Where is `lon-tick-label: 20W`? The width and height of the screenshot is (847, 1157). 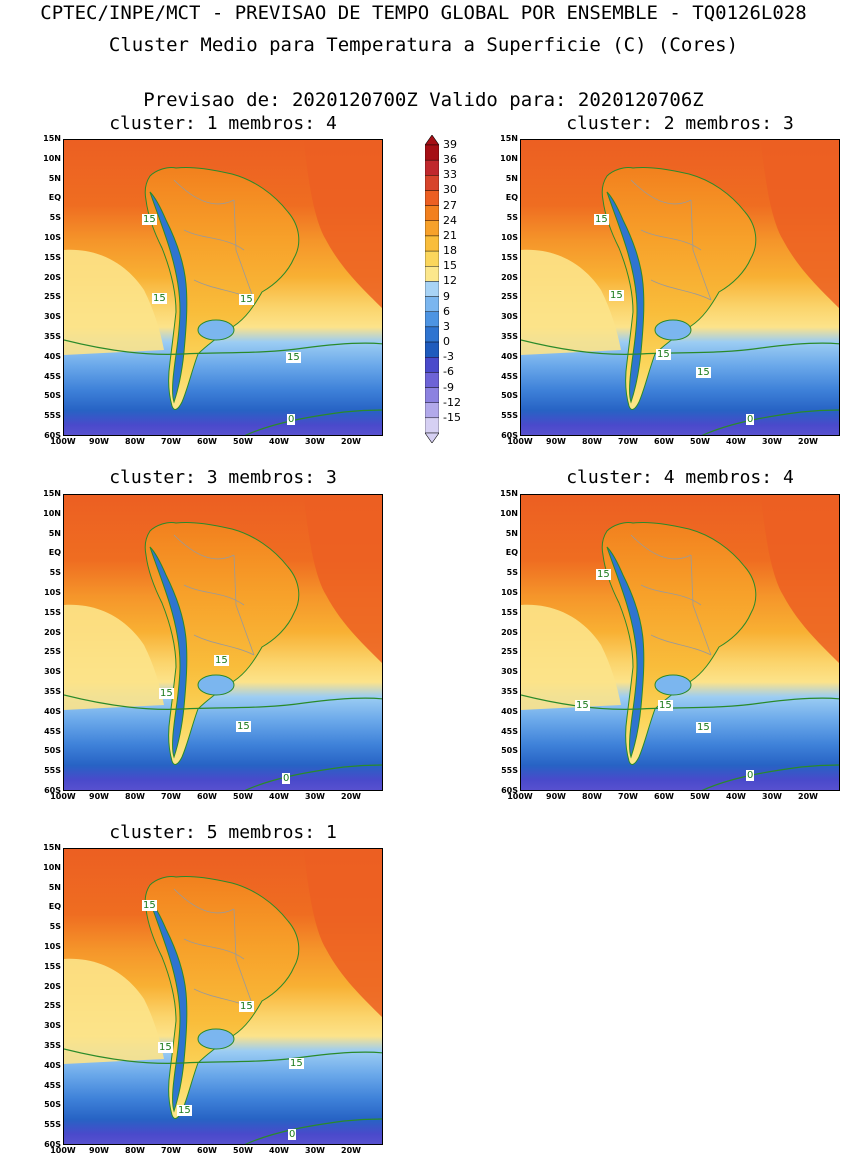 lon-tick-label: 20W is located at coordinates (351, 441).